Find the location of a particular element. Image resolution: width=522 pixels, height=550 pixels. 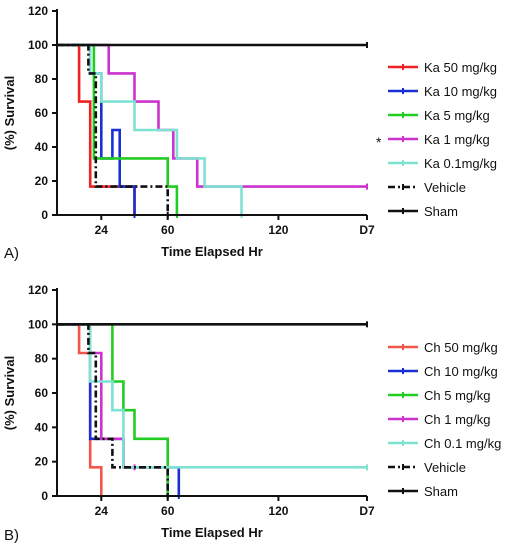

panel-label: B) is located at coordinates (11, 535).